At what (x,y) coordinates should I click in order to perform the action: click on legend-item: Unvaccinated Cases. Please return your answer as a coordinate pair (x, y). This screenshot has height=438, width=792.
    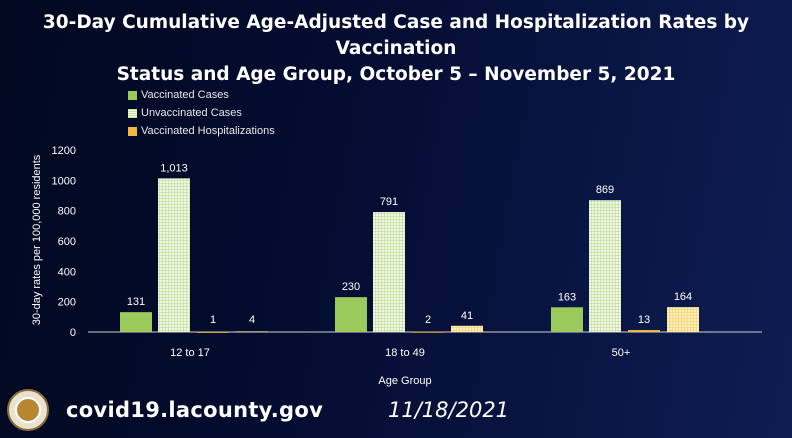
    Looking at the image, I should click on (201, 113).